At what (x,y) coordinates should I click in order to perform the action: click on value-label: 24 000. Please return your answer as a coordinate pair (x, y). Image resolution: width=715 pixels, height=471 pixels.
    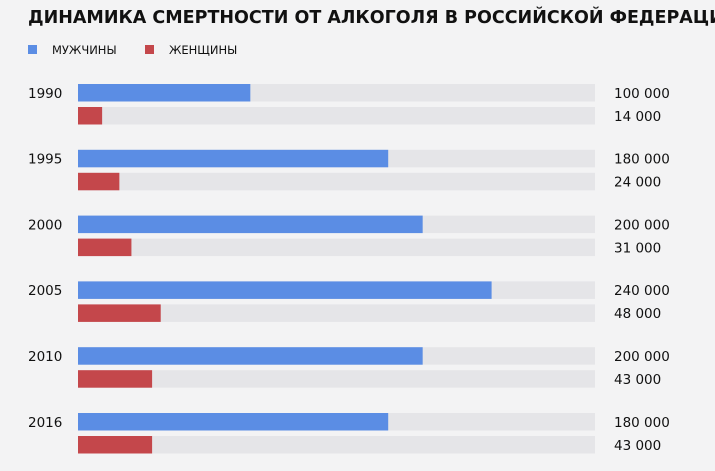
    Looking at the image, I should click on (637, 183).